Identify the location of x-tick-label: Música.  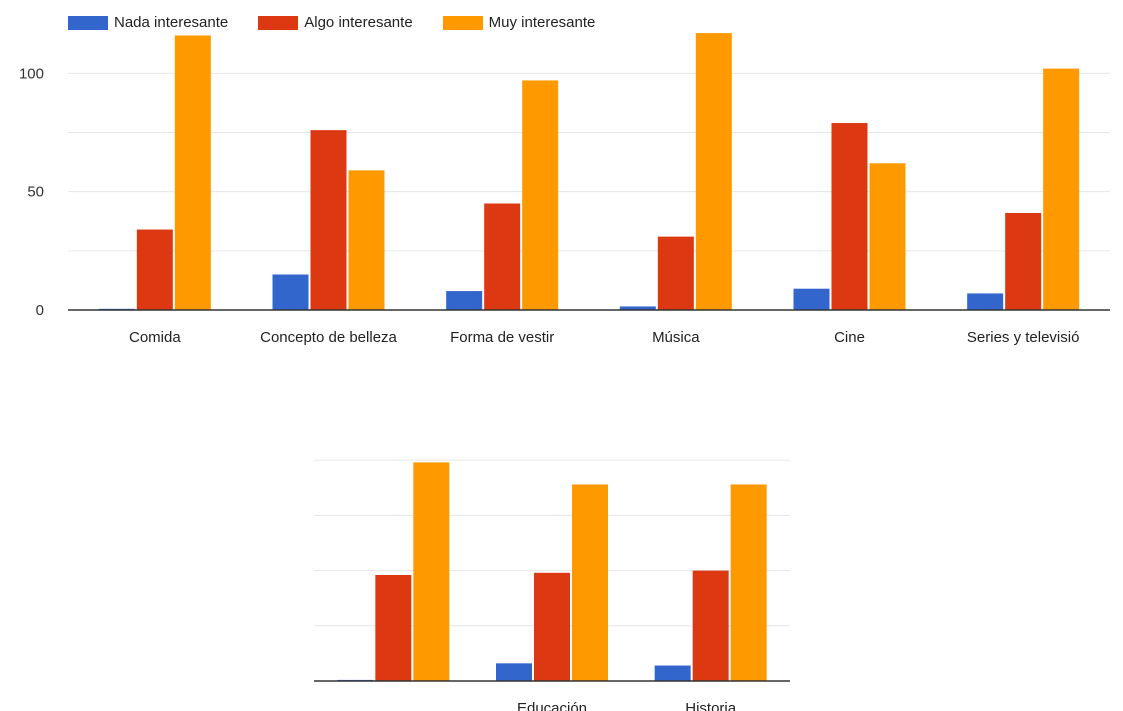
(676, 337).